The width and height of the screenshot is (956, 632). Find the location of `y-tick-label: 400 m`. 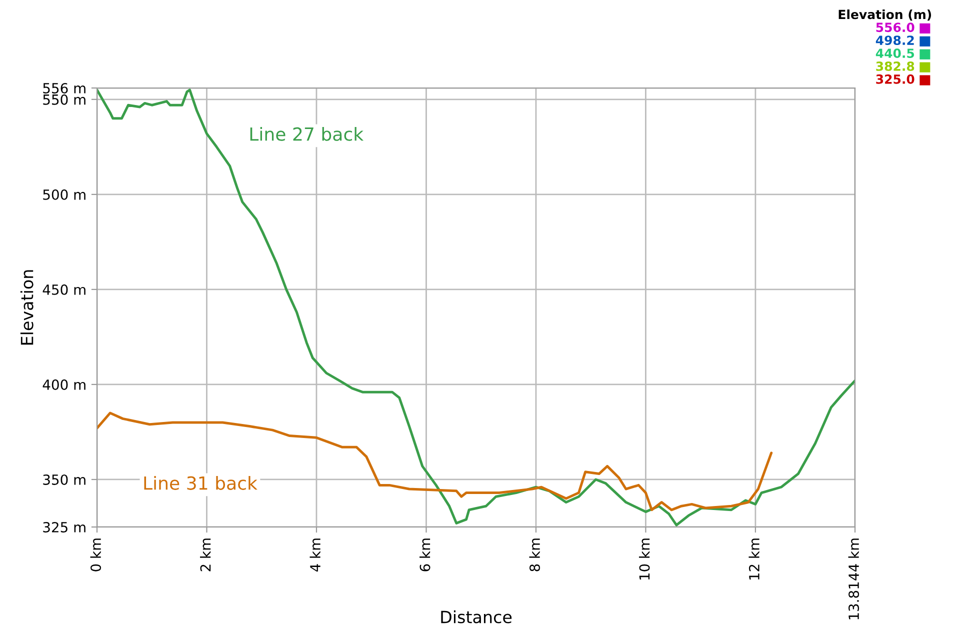

y-tick-label: 400 m is located at coordinates (64, 384).